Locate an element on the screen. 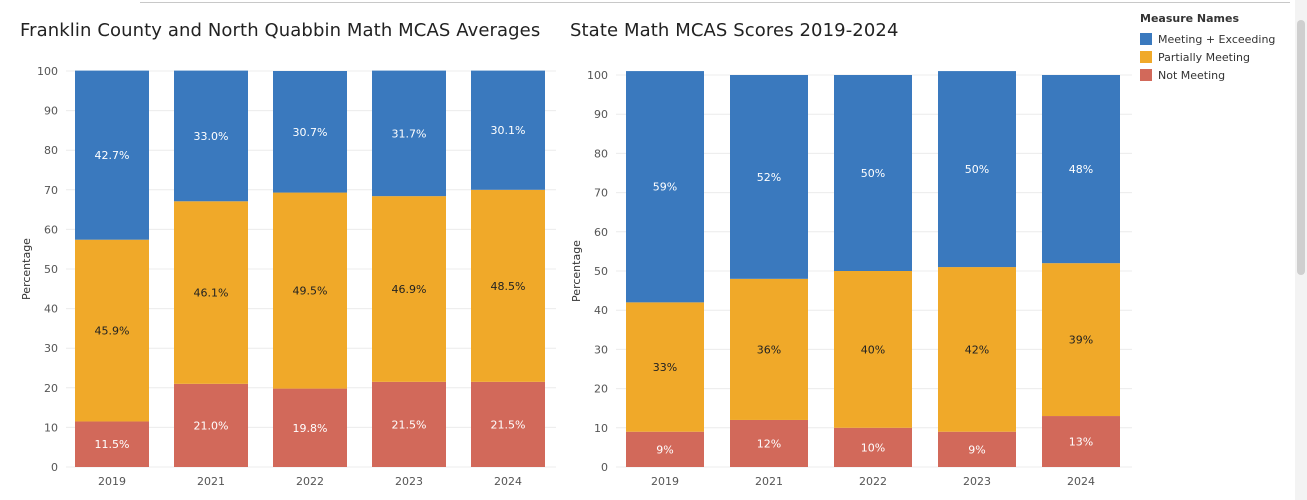  state-y-tick-label: 30 is located at coordinates (601, 349).